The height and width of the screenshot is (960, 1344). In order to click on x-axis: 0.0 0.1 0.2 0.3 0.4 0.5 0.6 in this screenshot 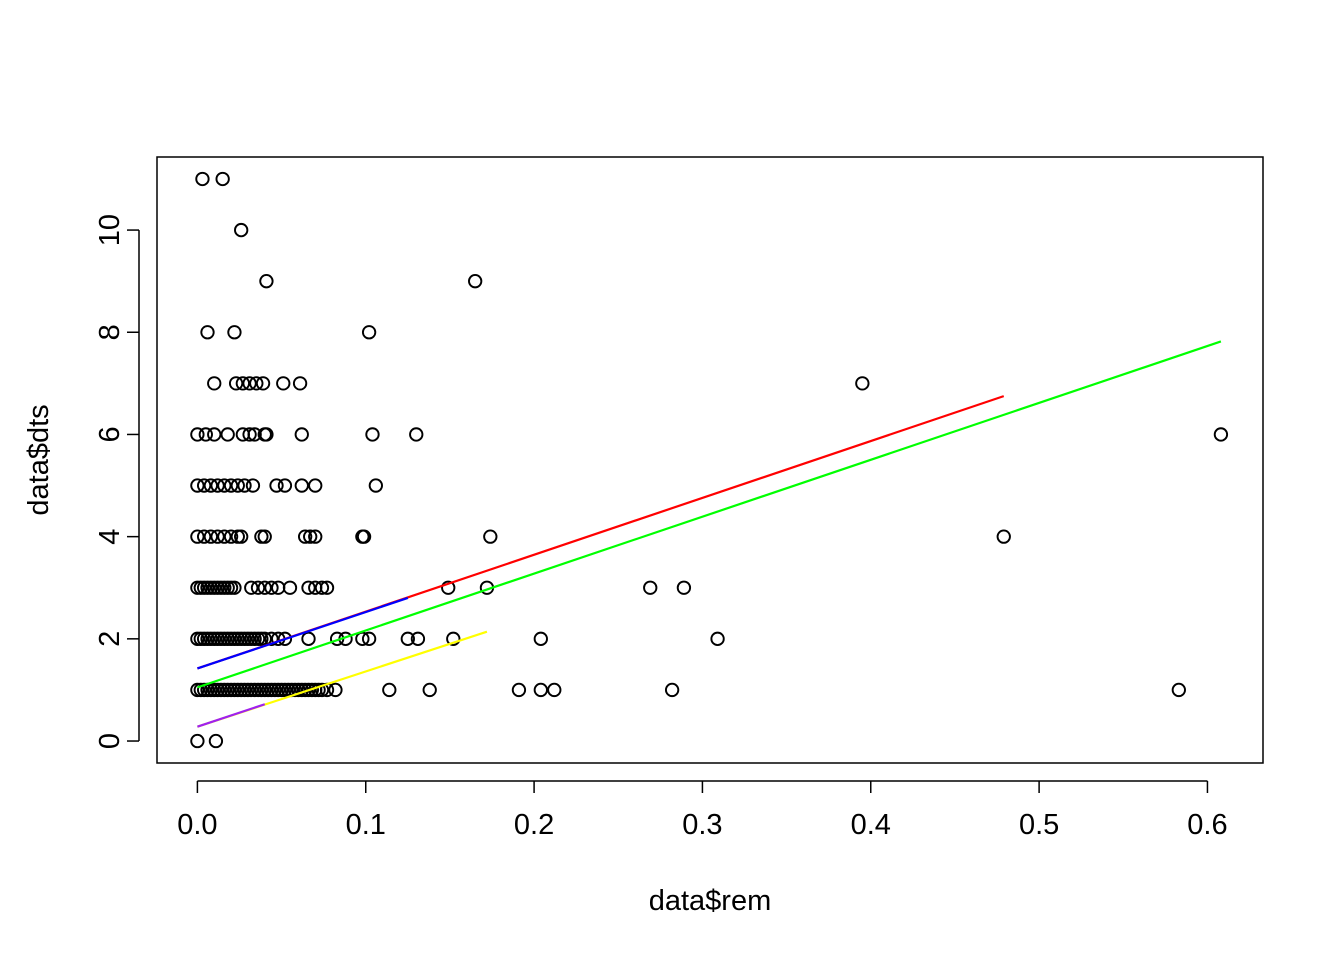, I will do `click(702, 810)`.